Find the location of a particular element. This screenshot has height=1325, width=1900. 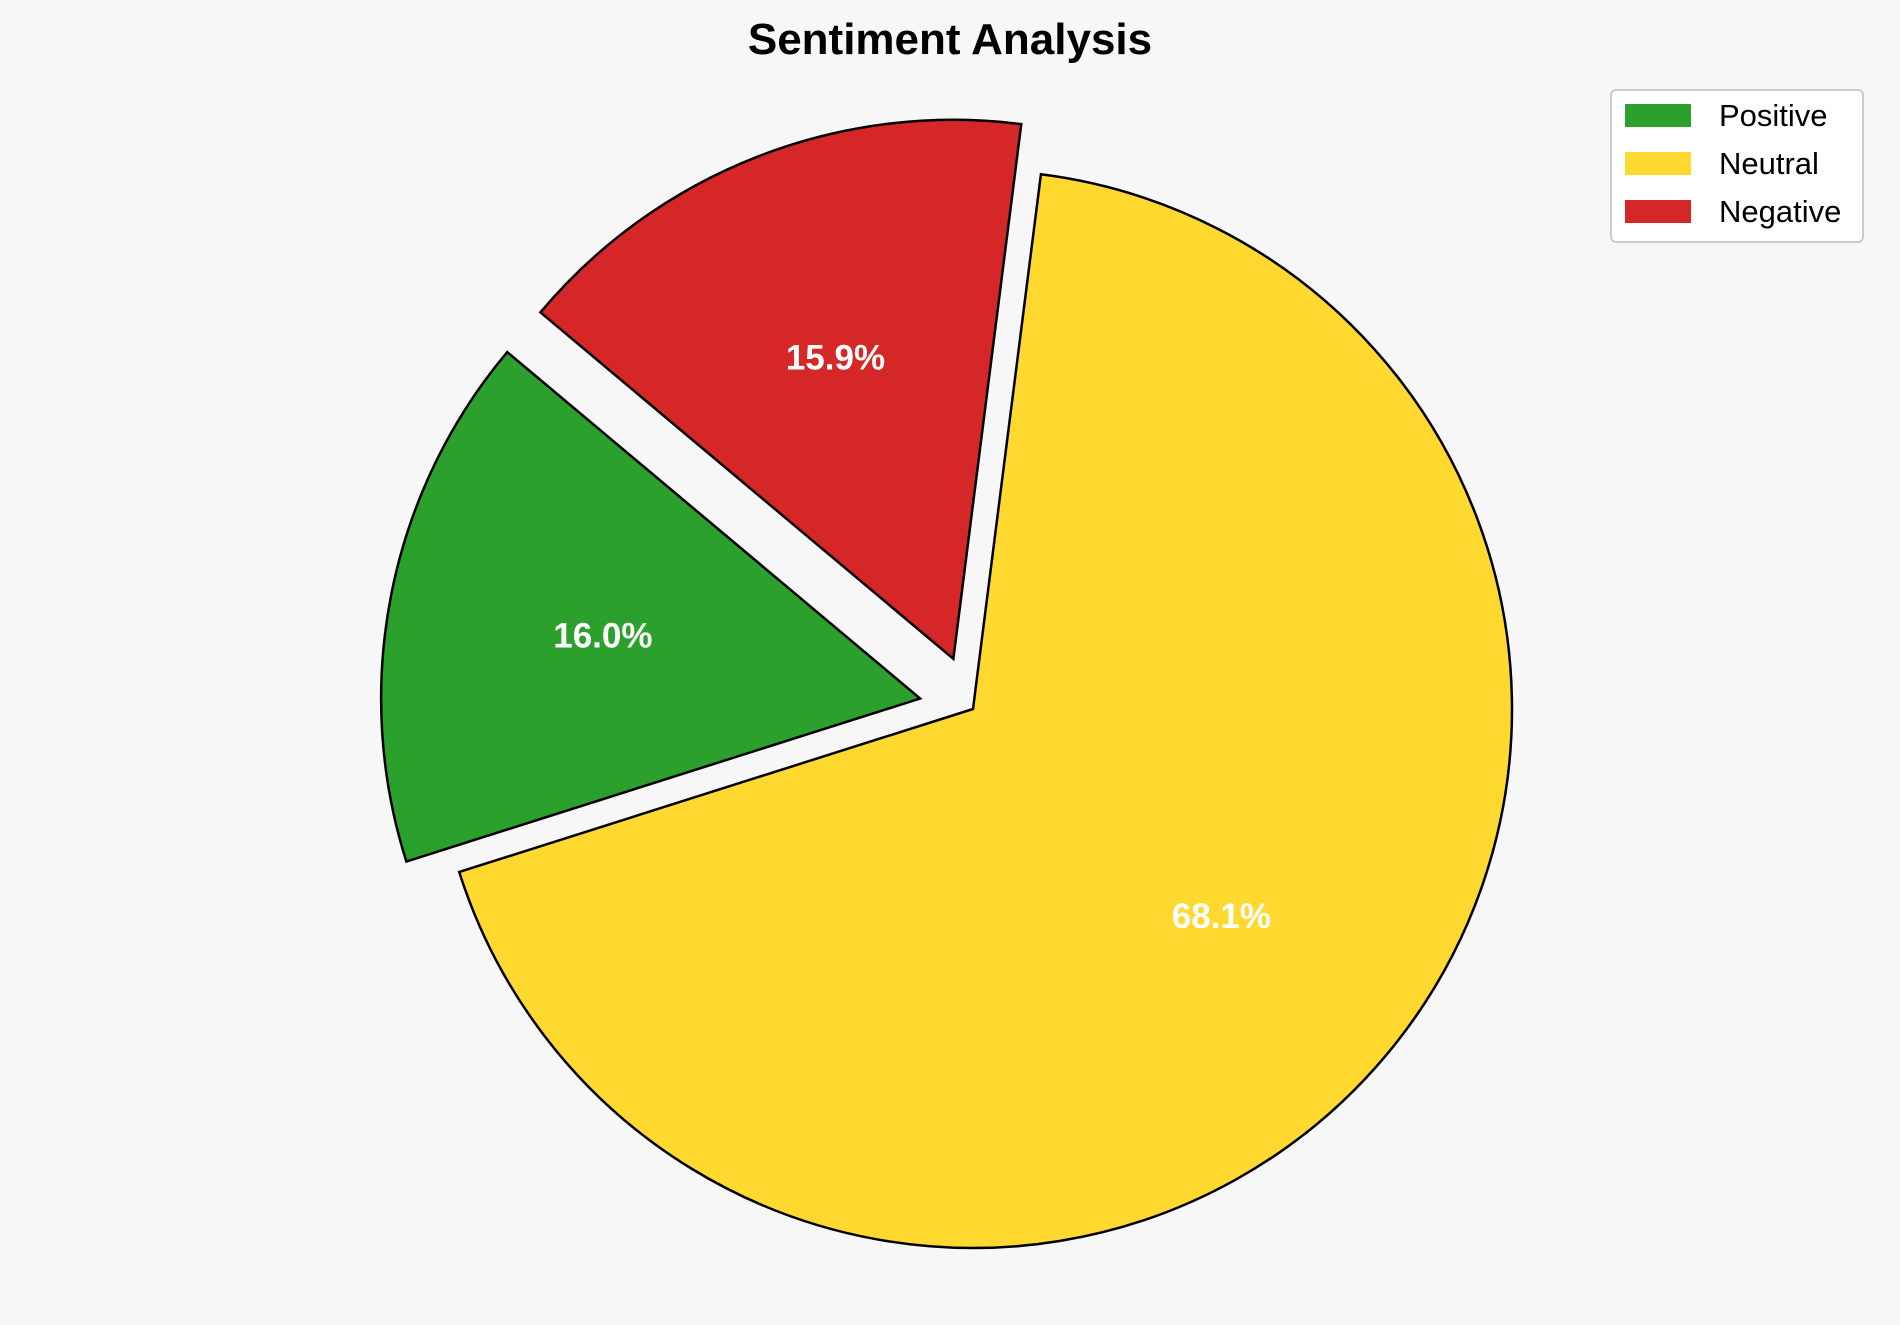

legend-swatch-neutral is located at coordinates (1658, 163).